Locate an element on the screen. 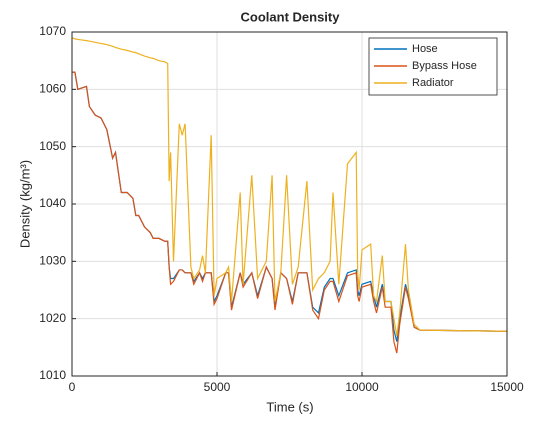  y-tick-label: 1030 is located at coordinates (52, 261).